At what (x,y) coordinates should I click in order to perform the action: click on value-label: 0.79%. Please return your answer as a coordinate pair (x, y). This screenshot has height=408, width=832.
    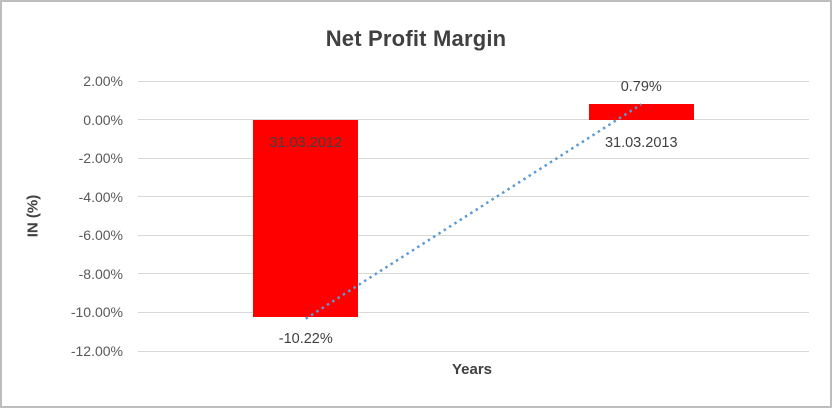
    Looking at the image, I should click on (641, 87).